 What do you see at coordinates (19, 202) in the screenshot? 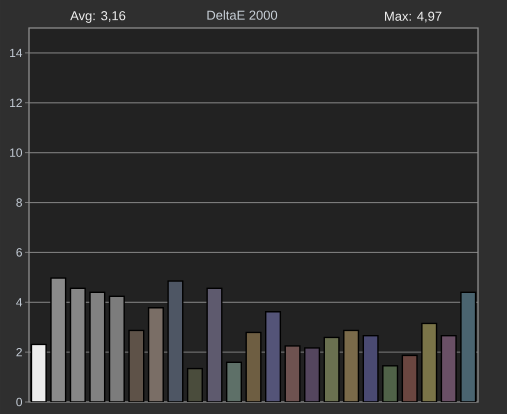
I see `y-tick-label: 8` at bounding box center [19, 202].